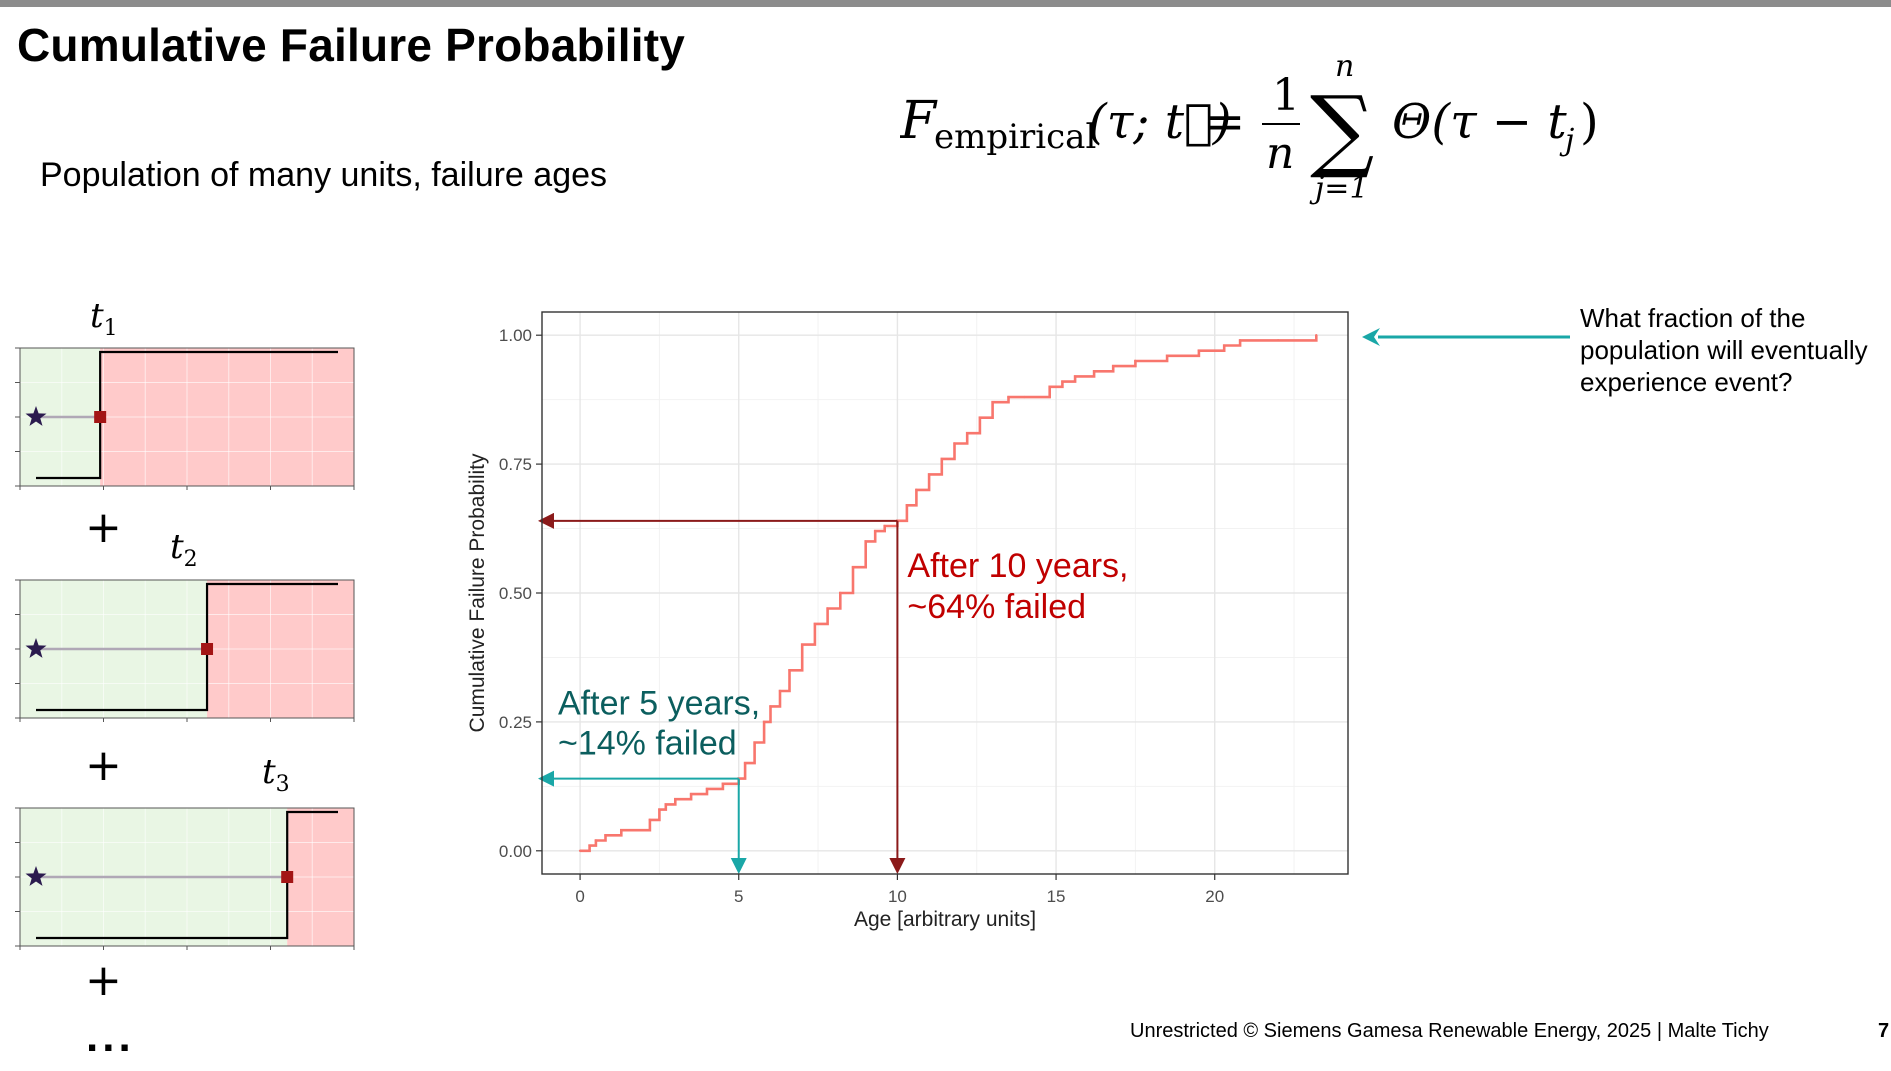 This screenshot has height=1071, width=1891. Describe the element at coordinates (324, 175) in the screenshot. I see `slide-subtitle: Population of many units, failure ages` at that location.